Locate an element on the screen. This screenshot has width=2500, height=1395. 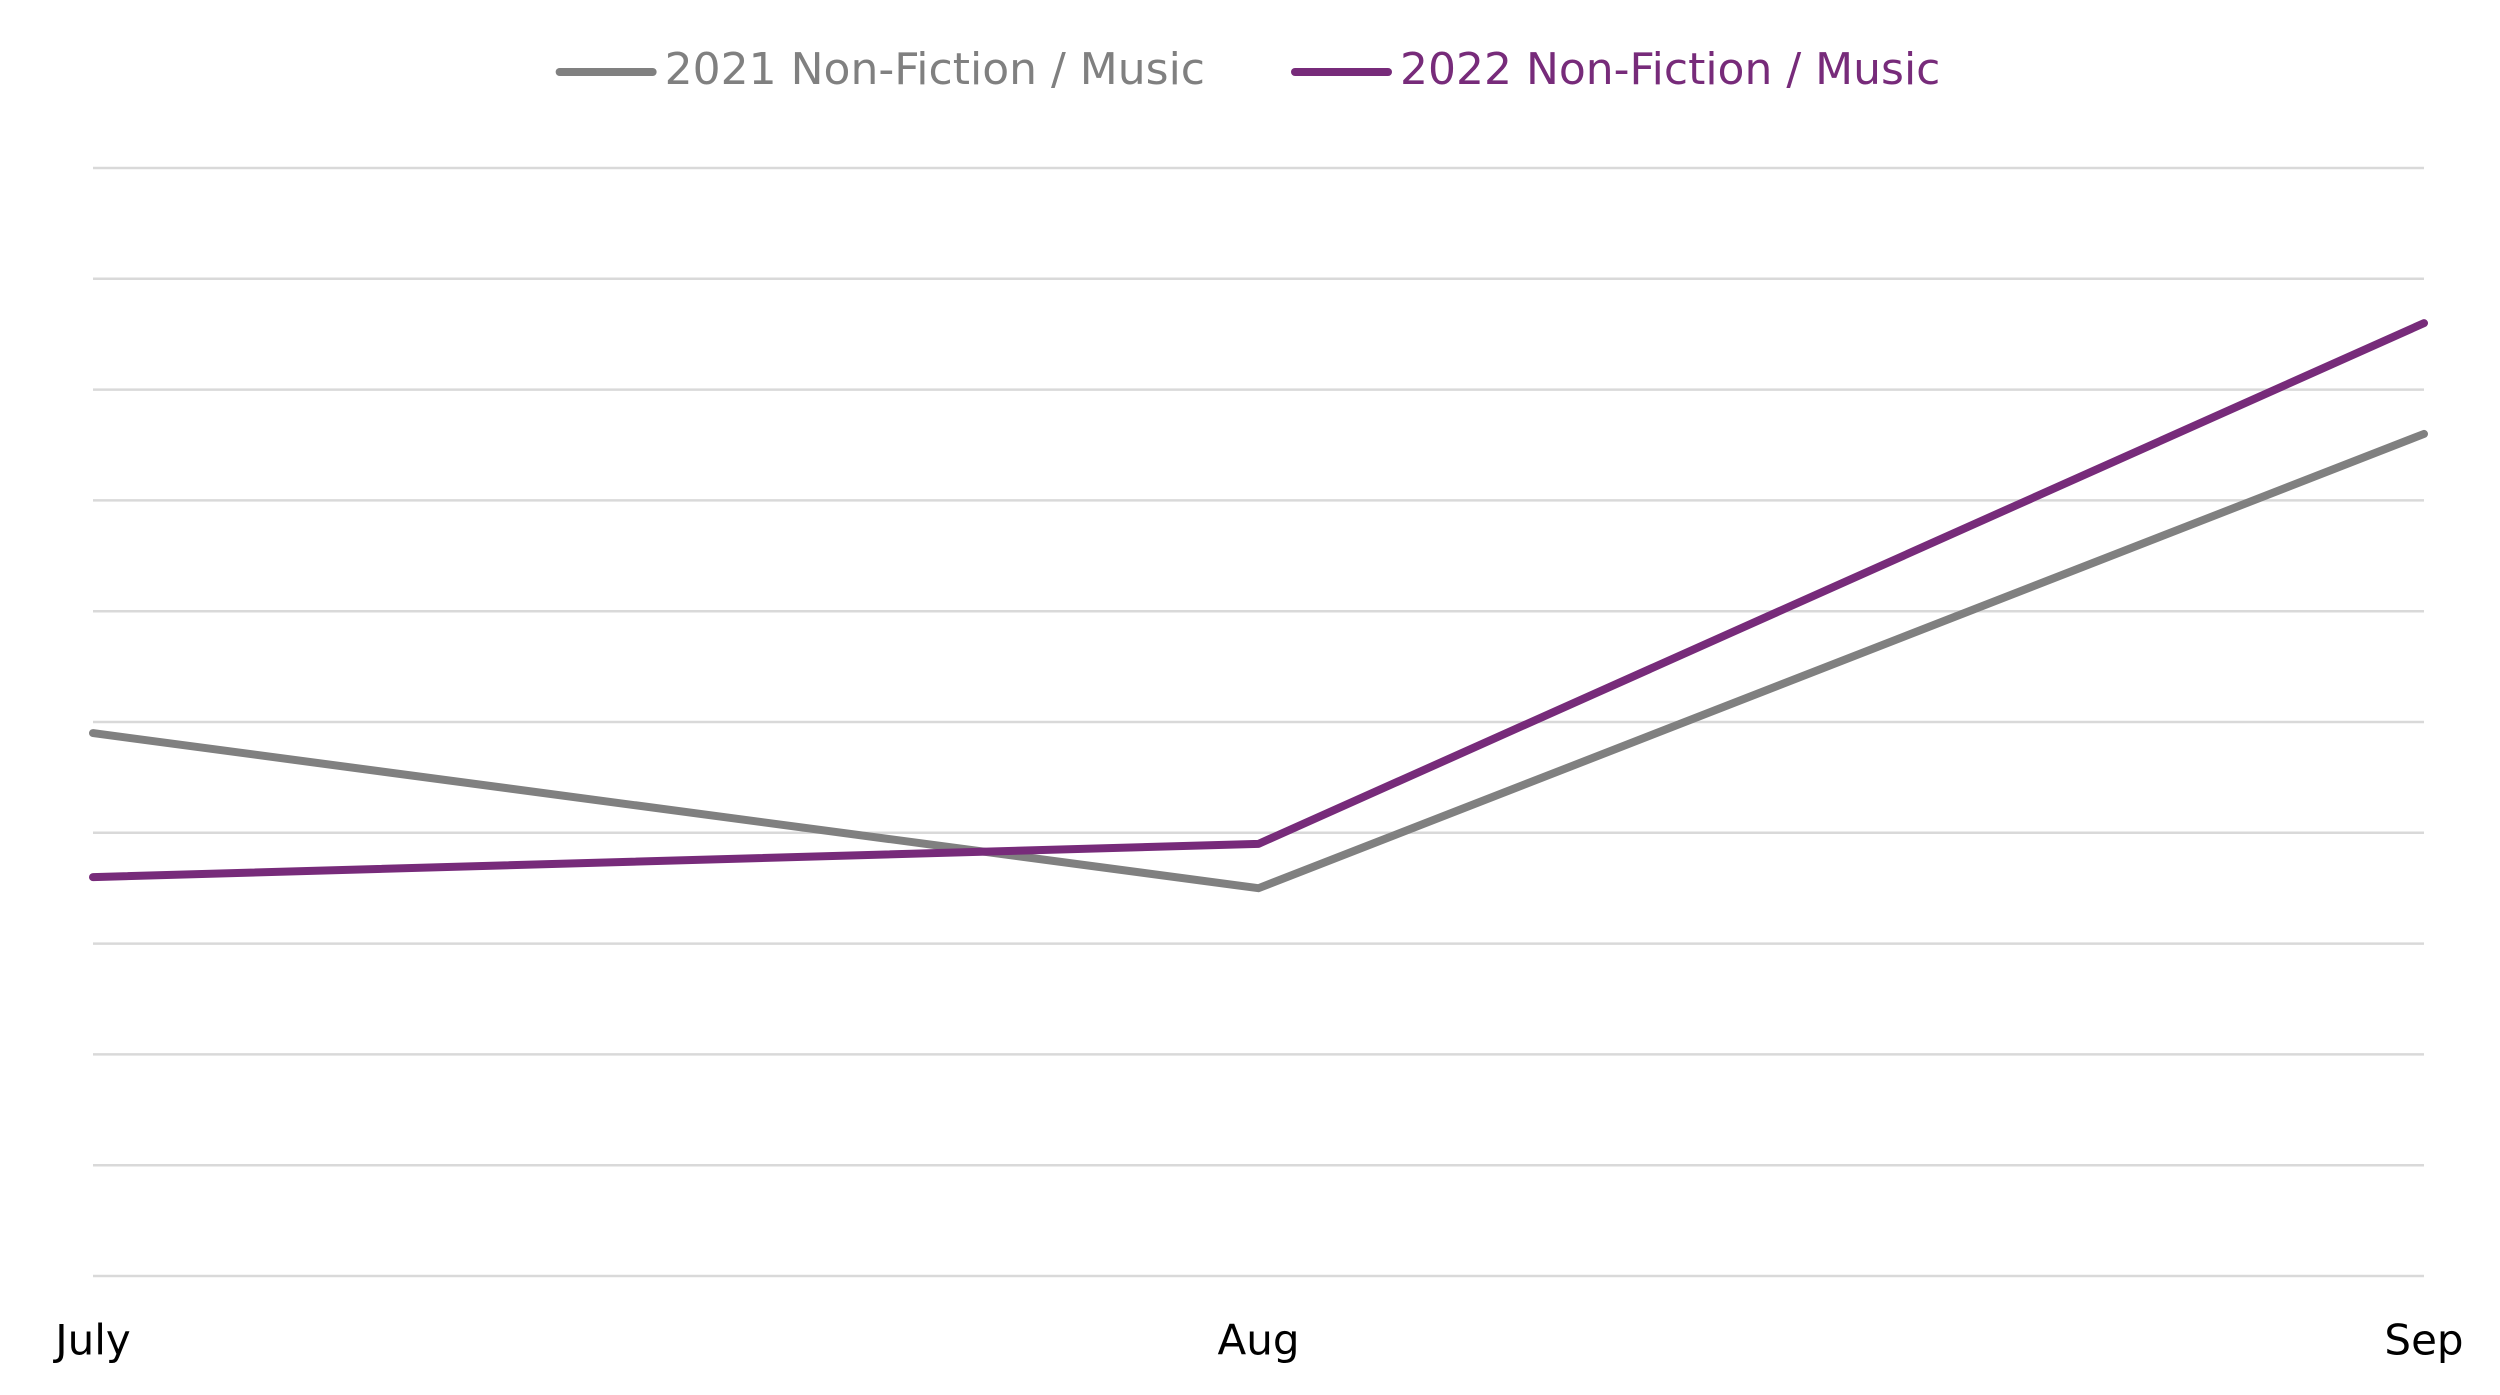
x-tick-label: Aug is located at coordinates (1258, 1340).